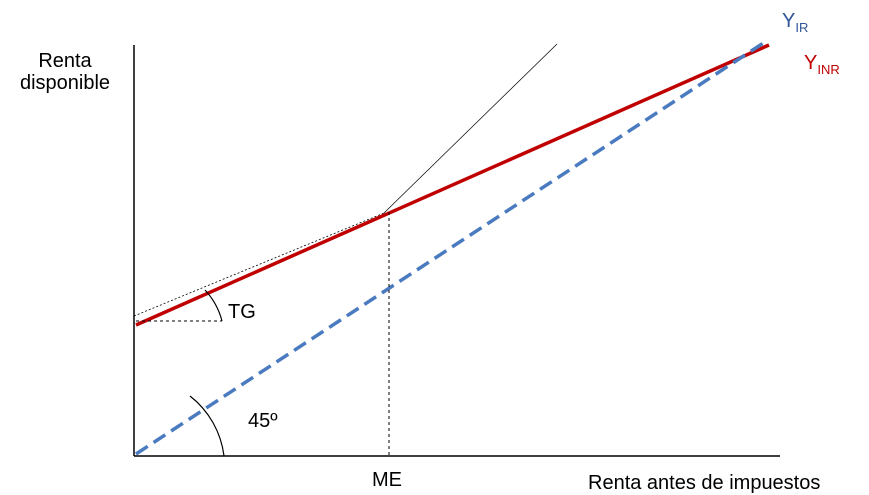 The width and height of the screenshot is (869, 495). Describe the element at coordinates (387, 480) in the screenshot. I see `x-marker-me: ME` at that location.